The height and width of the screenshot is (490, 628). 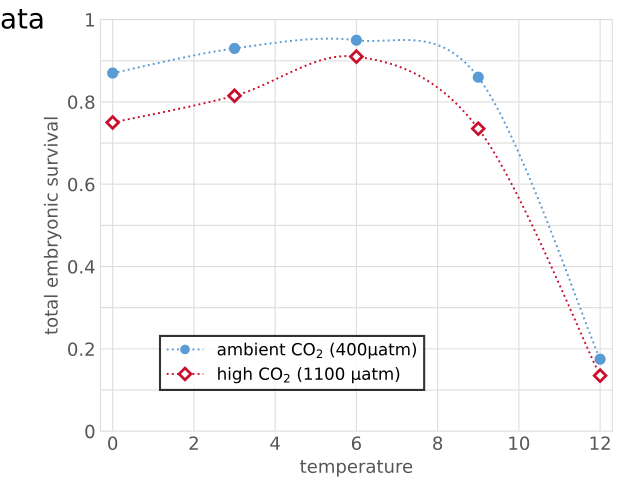 I want to click on y-tick-label: 0, so click(x=89, y=431).